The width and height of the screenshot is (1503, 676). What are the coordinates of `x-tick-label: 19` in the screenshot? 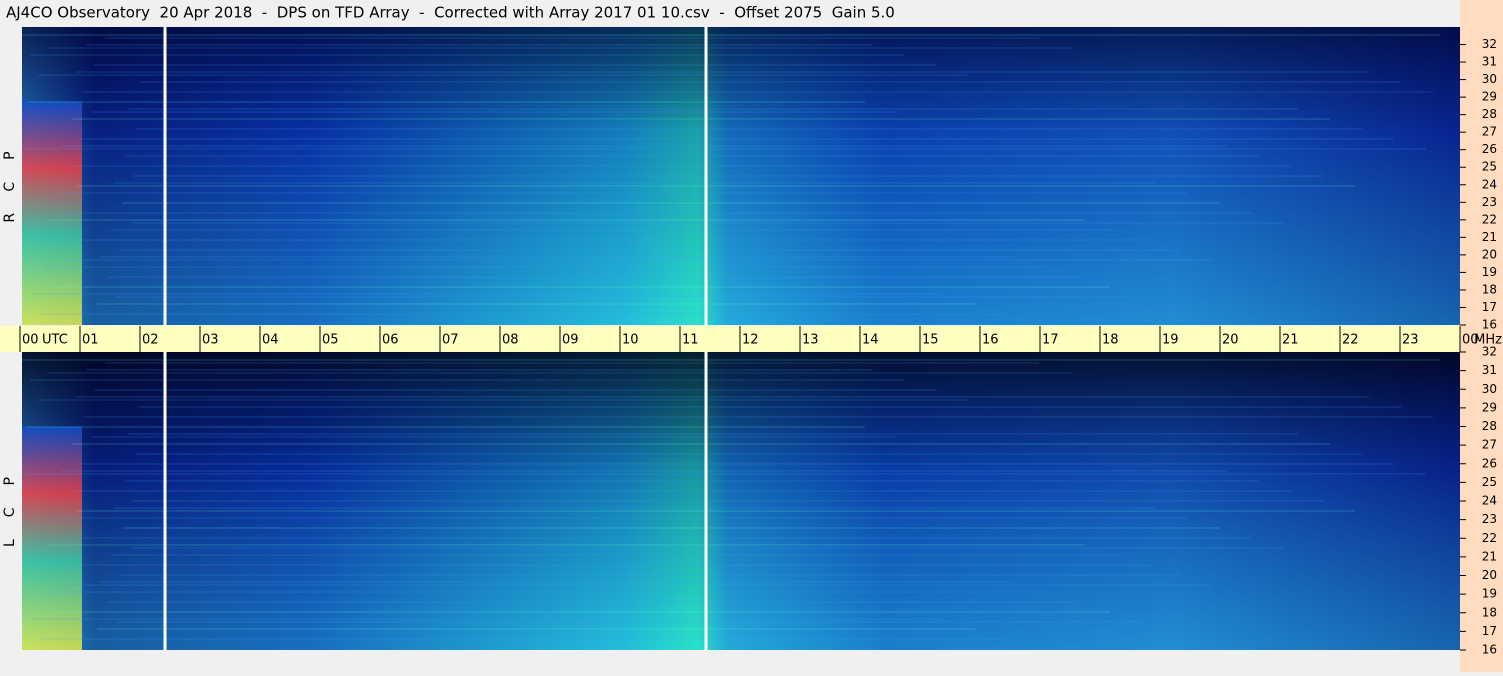 It's located at (1170, 340).